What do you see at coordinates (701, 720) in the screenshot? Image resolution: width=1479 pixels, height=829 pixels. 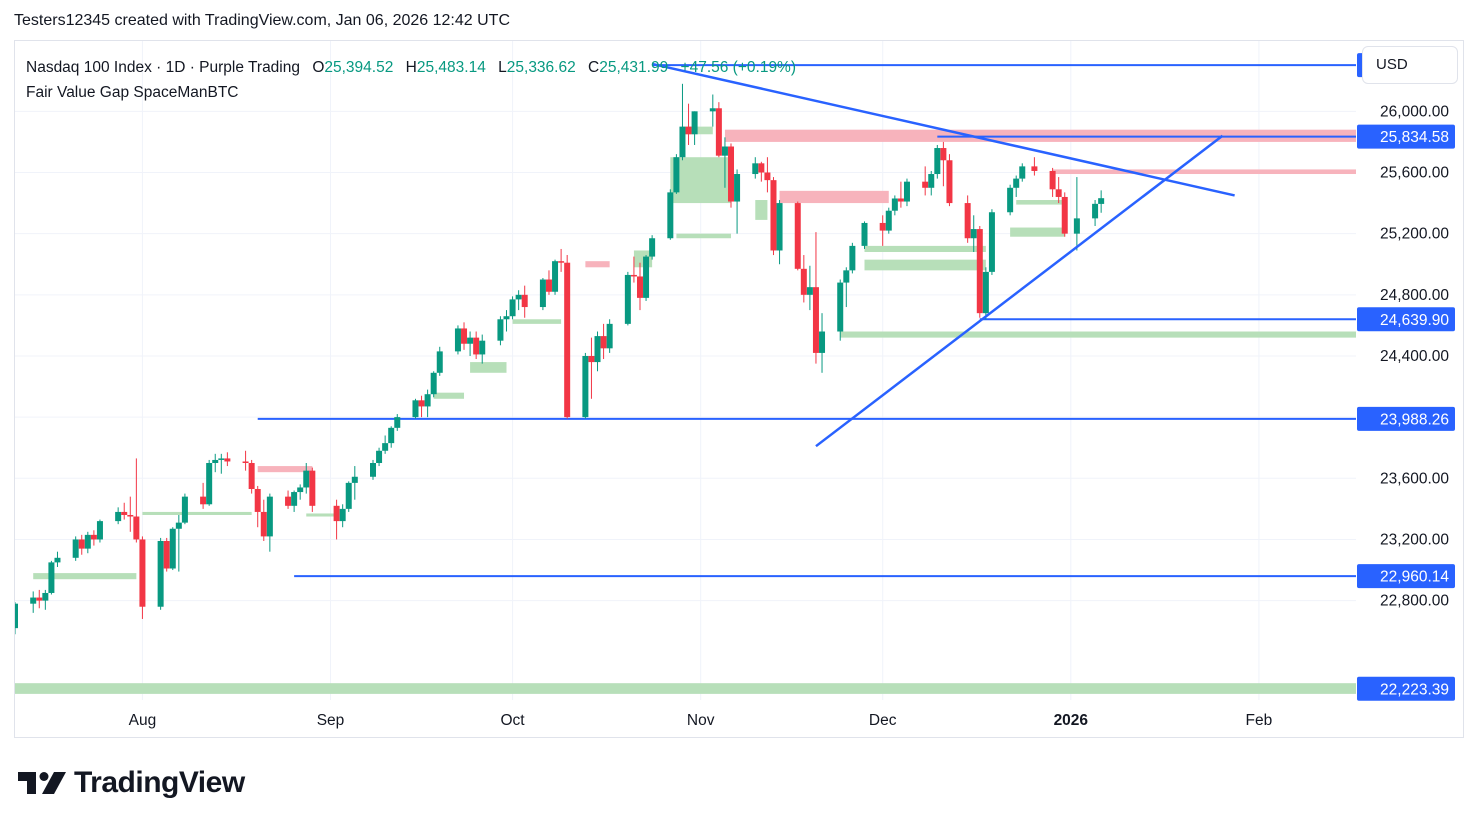 I see `x-tick-label: Nov` at bounding box center [701, 720].